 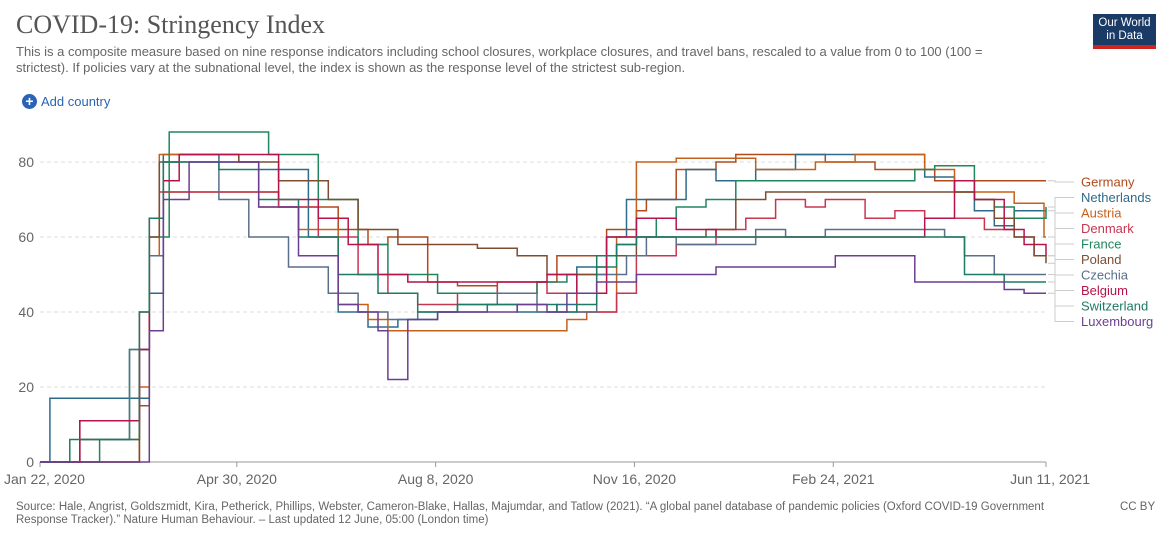 What do you see at coordinates (26, 237) in the screenshot?
I see `y-tick-label: 60` at bounding box center [26, 237].